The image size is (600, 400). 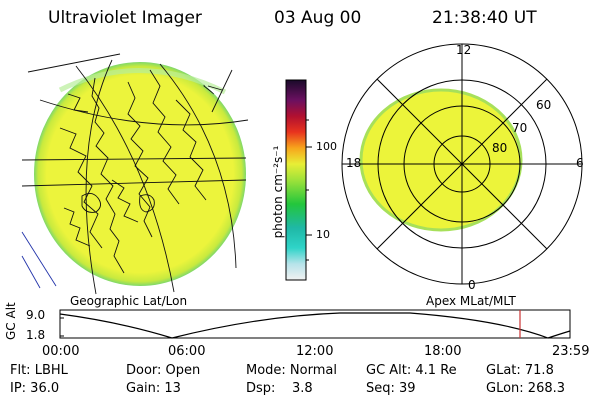 I want to click on gc-alt-label: GC Alt: 4.1 Re, so click(x=411, y=370).